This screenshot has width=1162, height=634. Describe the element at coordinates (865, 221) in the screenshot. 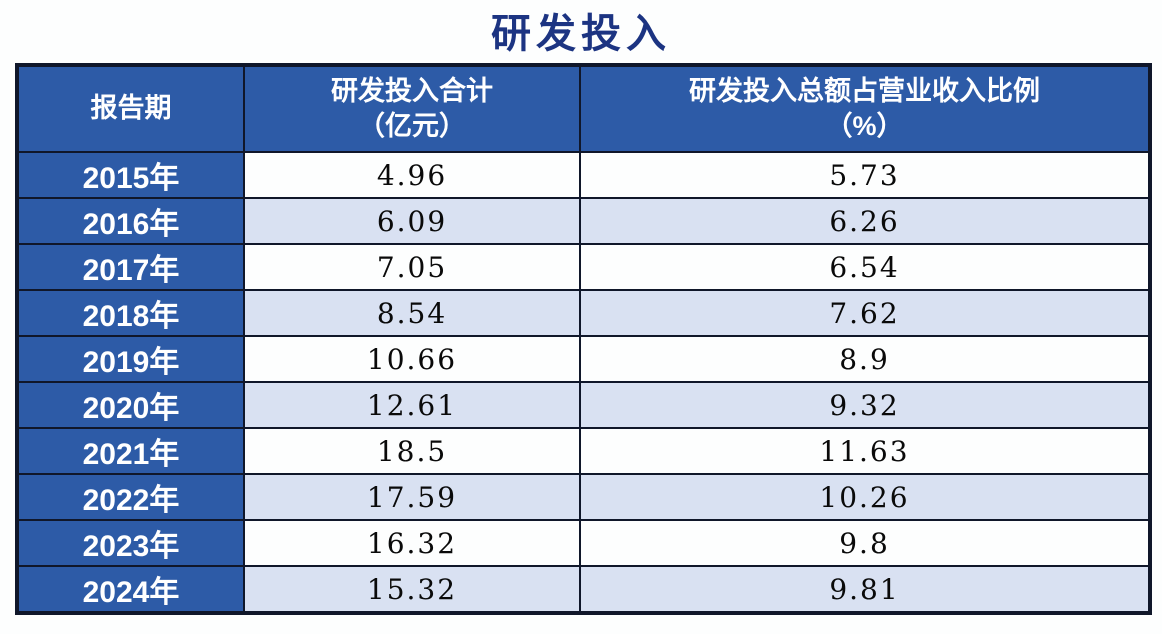

I see `revenue-ratio-cell: 6.26` at that location.